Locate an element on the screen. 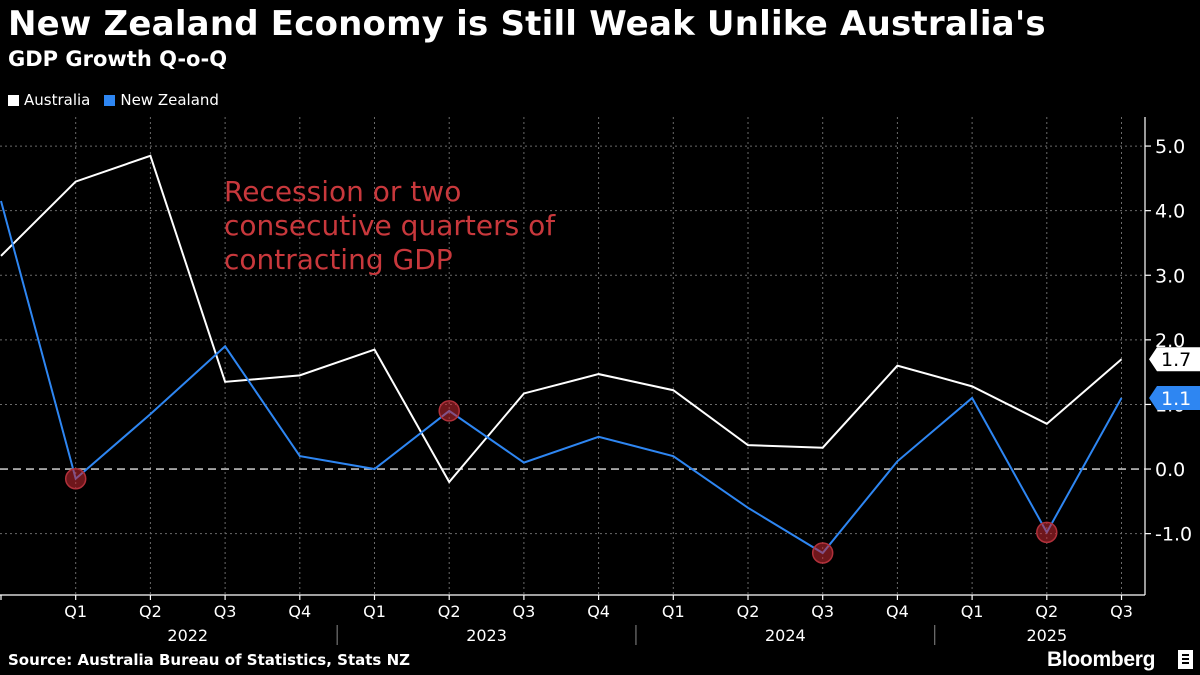  end-label-value: 1.7 is located at coordinates (1176, 360).